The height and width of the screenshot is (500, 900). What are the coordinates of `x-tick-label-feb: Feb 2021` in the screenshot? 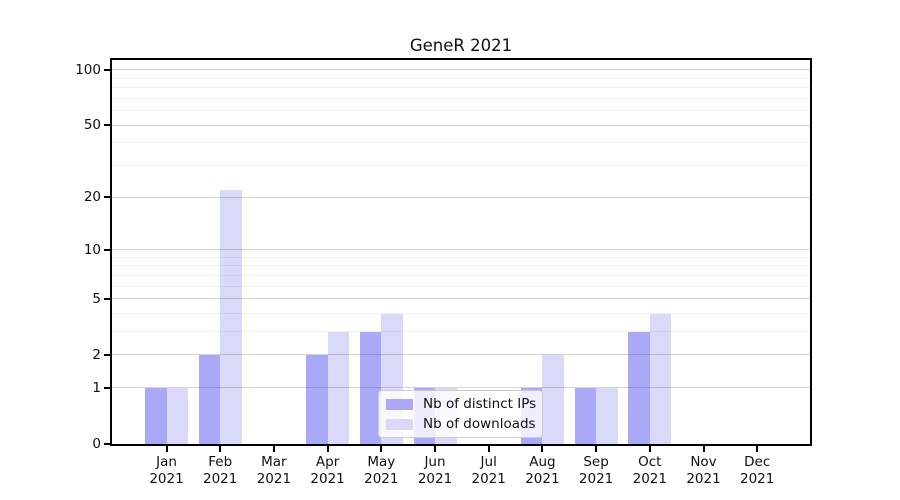 It's located at (220, 471).